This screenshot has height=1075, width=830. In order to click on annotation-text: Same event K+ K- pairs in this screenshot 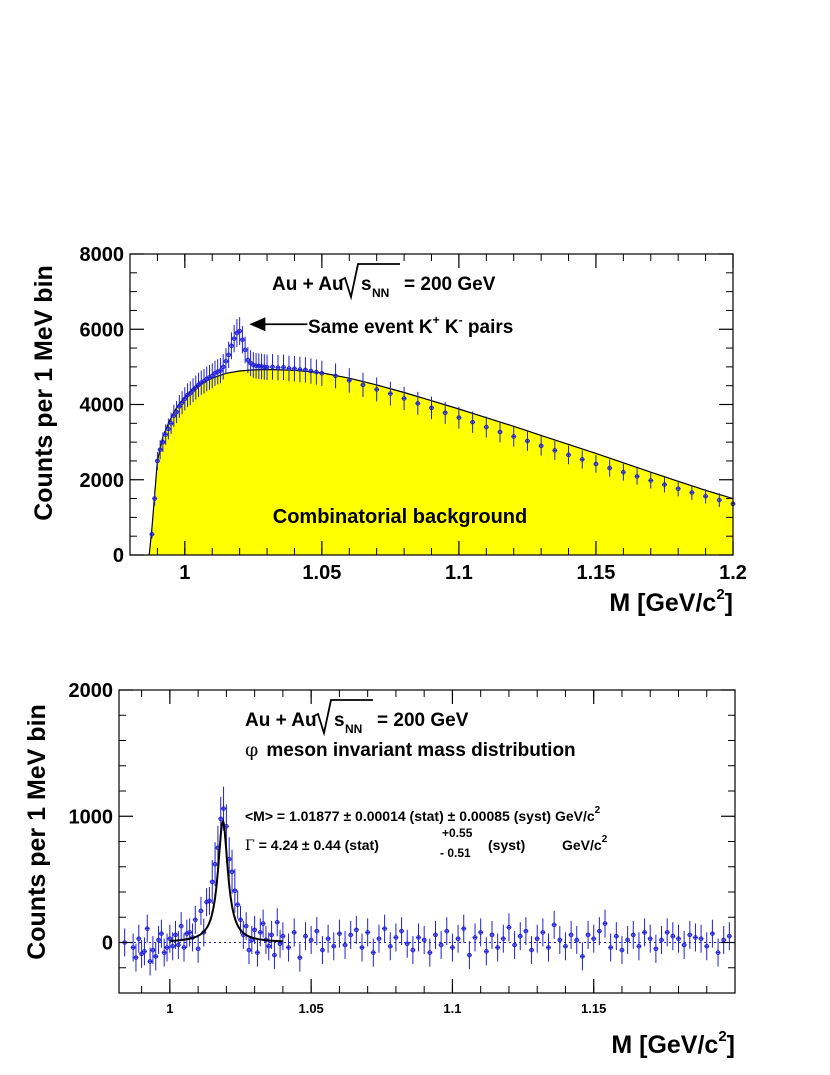, I will do `click(410, 325)`.